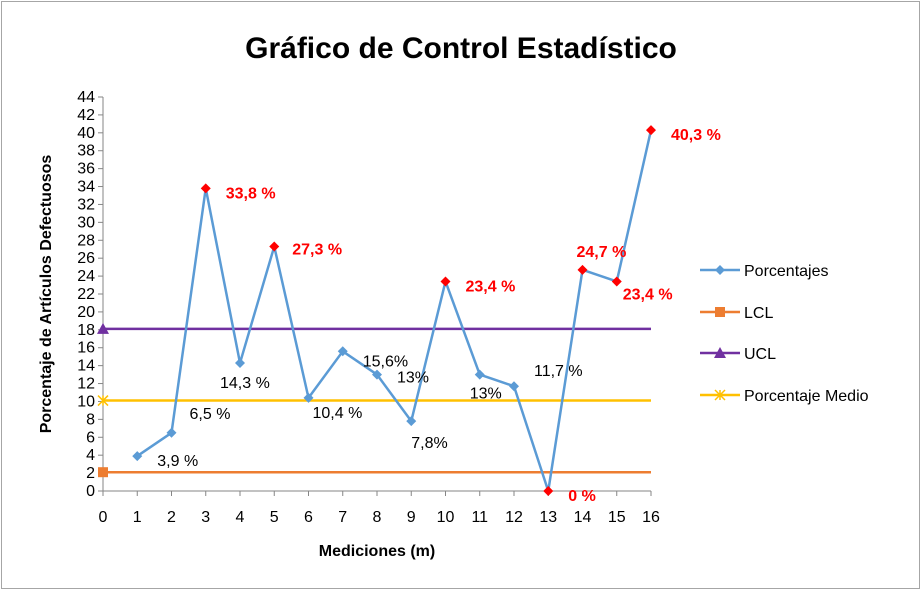 The height and width of the screenshot is (592, 923). What do you see at coordinates (784, 334) in the screenshot?
I see `legend: Porcentajes LCL UCL Porcentaje Medio` at bounding box center [784, 334].